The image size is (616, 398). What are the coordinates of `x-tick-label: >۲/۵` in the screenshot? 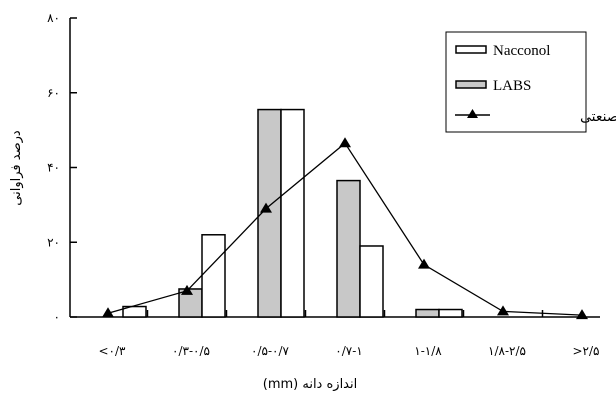 It's located at (586, 351).